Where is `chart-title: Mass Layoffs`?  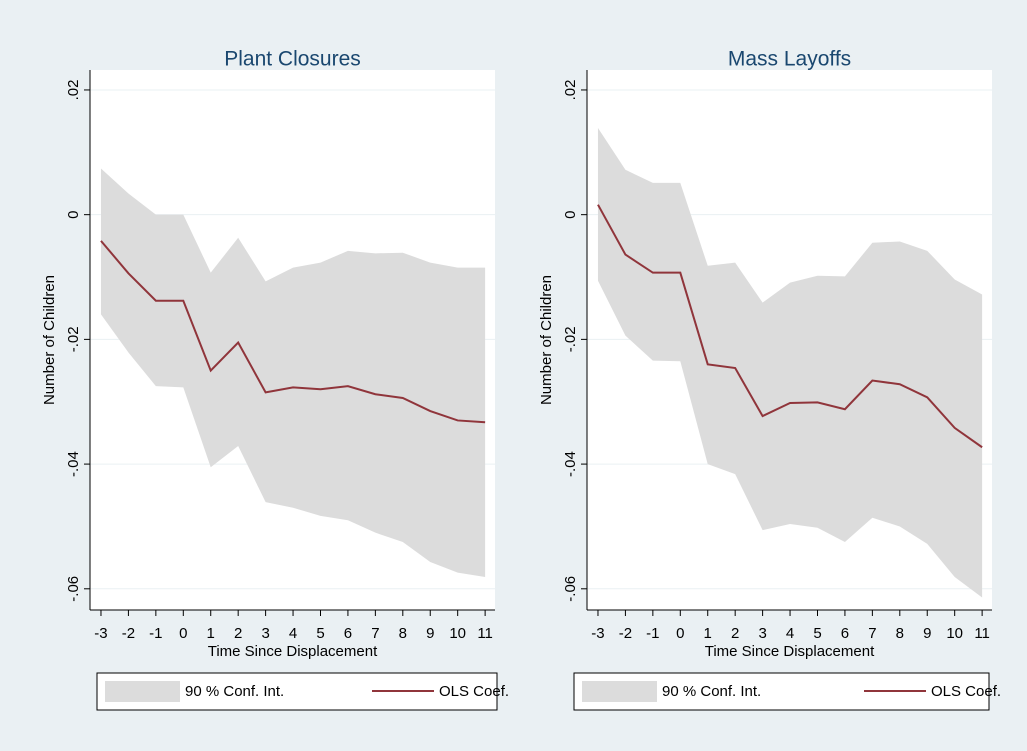
chart-title: Mass Layoffs is located at coordinates (789, 59).